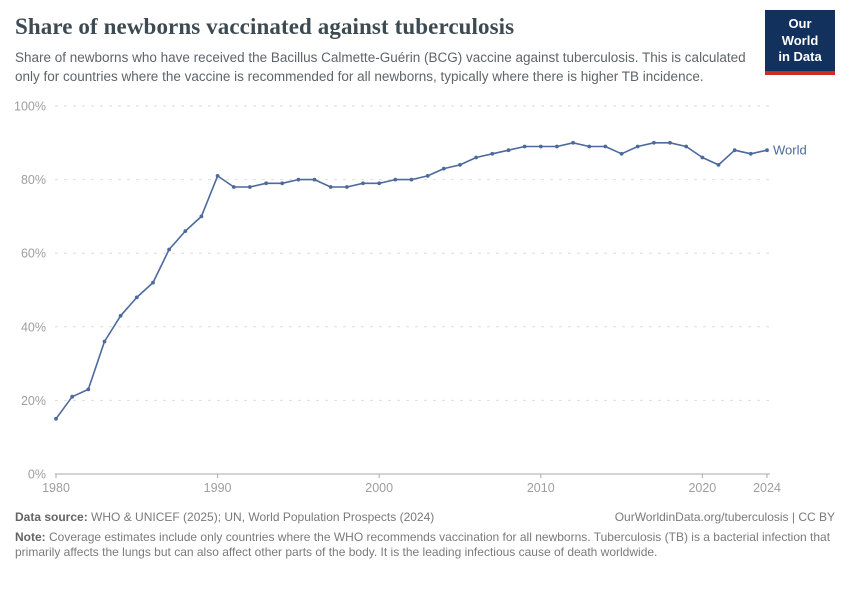  I want to click on logo-line-2: in Data, so click(800, 57).